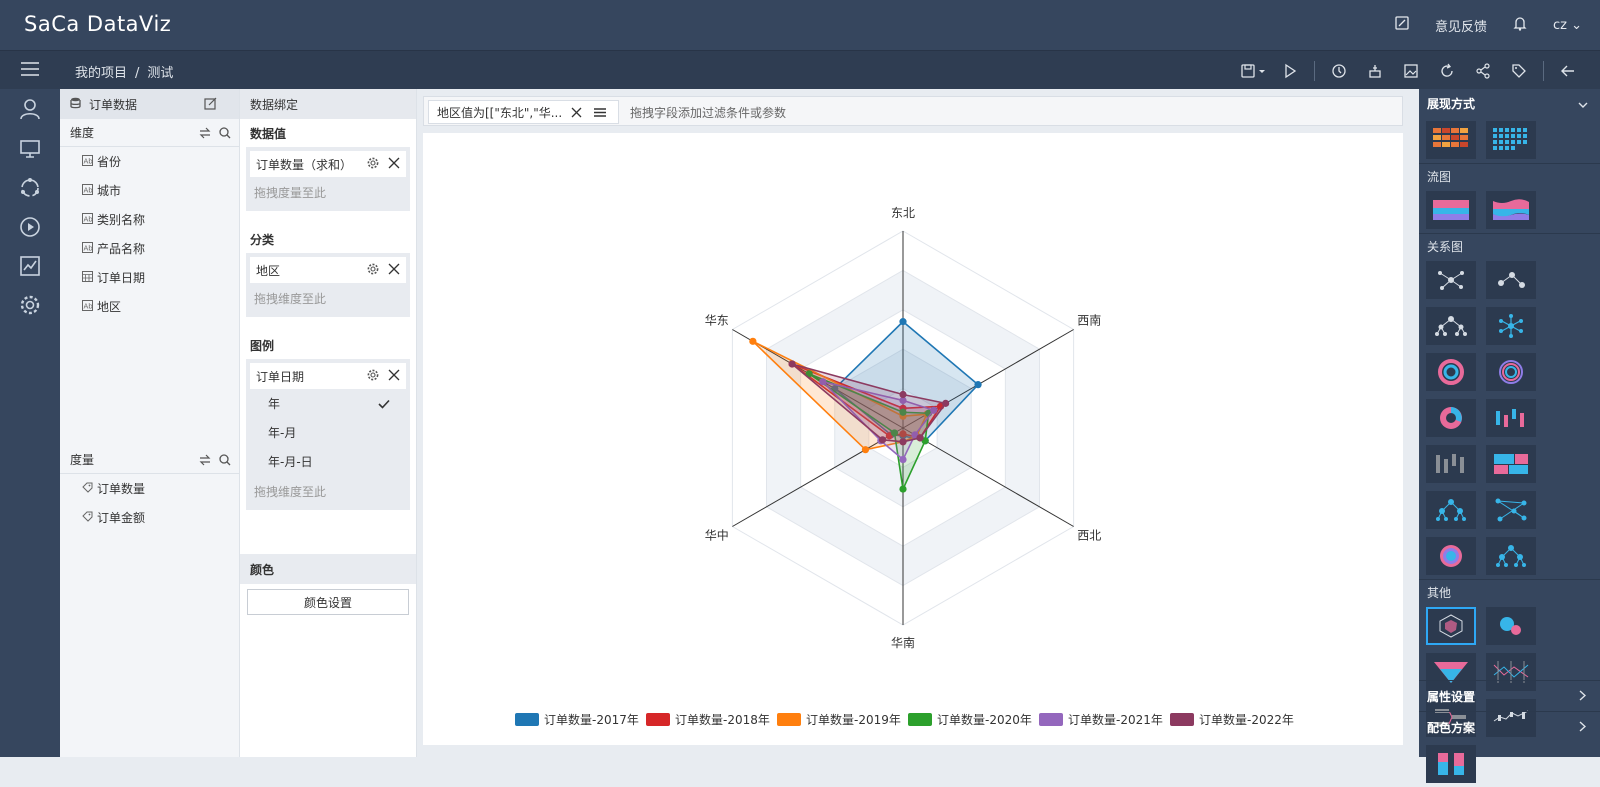 The width and height of the screenshot is (1600, 787). I want to click on parallel-chart-thumb, so click(1511, 672).